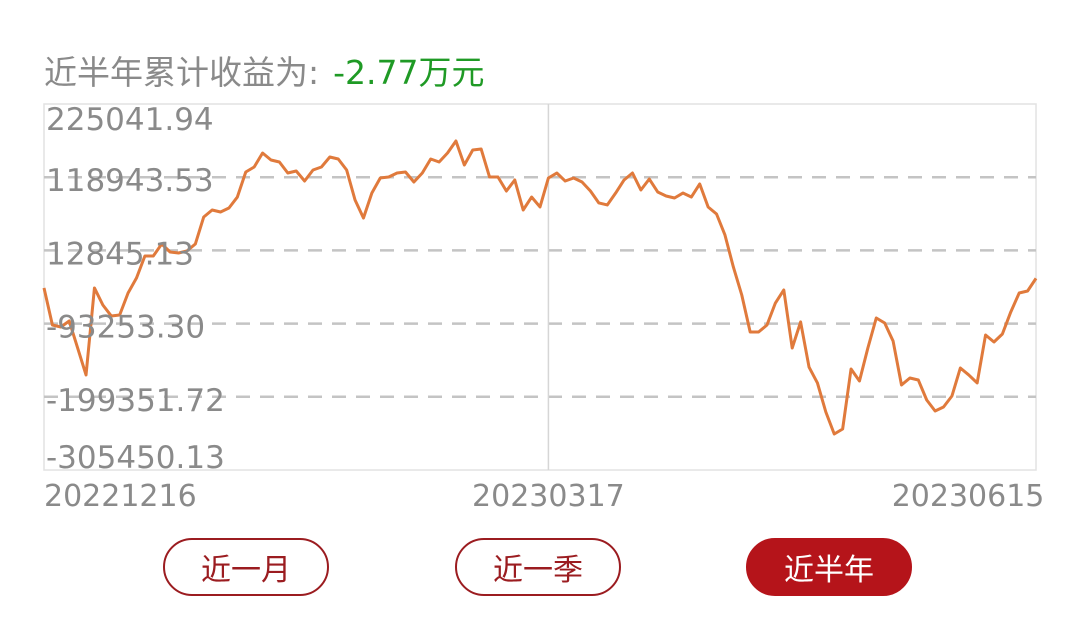 This screenshot has width=1080, height=637. Describe the element at coordinates (538, 570) in the screenshot. I see `button-label: 近一季` at that location.